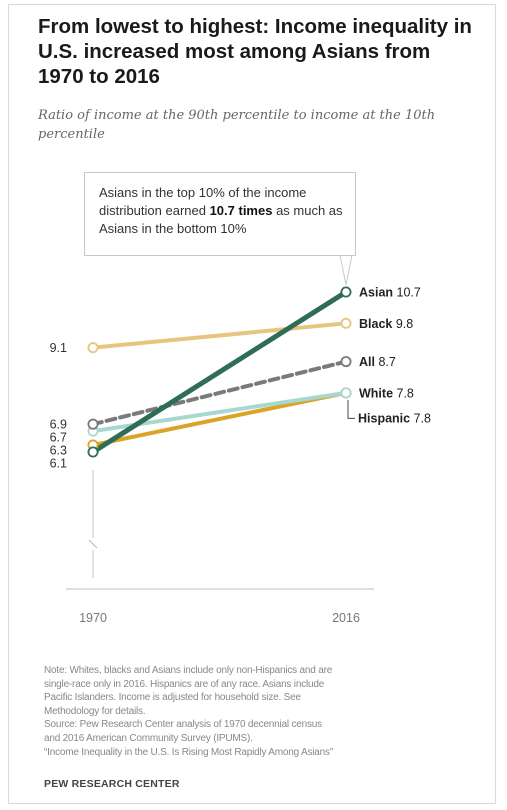 The height and width of the screenshot is (810, 507). Describe the element at coordinates (407, 293) in the screenshot. I see `series-end-value: 10.7` at that location.